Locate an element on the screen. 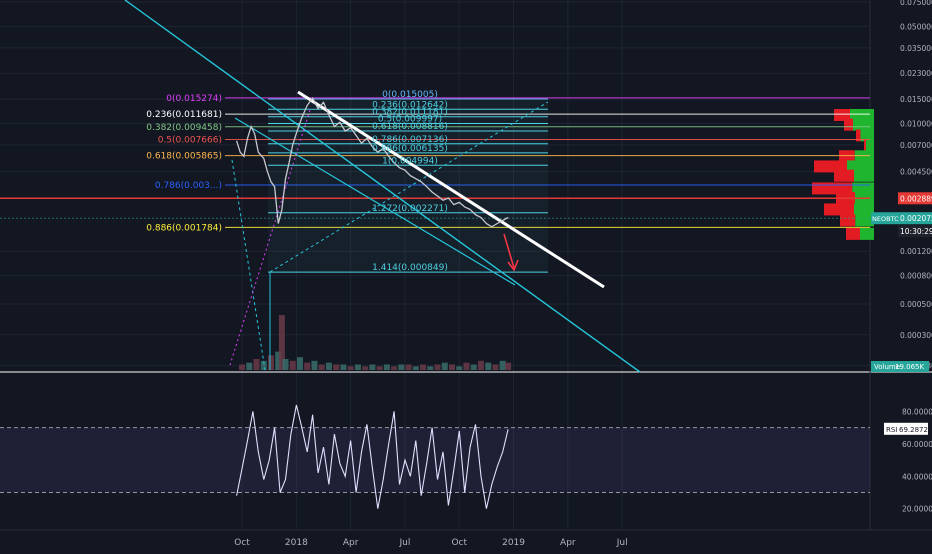 Image resolution: width=932 pixels, height=554 pixels. rsi-y-tick-label: 80.0000 is located at coordinates (917, 411).